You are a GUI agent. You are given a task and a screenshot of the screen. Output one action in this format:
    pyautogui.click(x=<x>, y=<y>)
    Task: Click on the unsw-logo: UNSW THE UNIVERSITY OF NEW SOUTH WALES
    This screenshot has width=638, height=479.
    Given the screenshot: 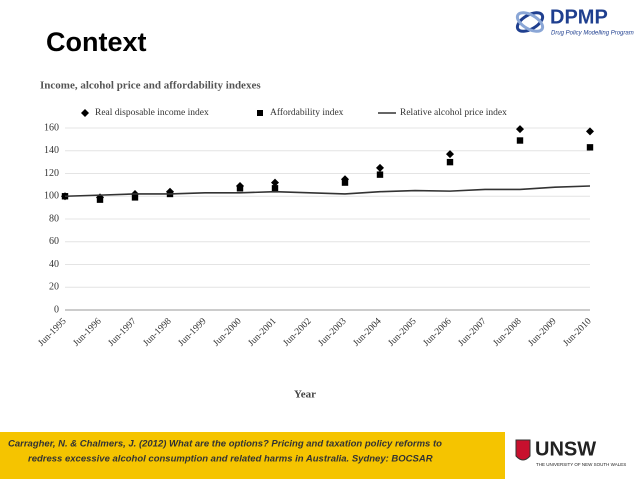 What is the action you would take?
    pyautogui.click(x=570, y=452)
    